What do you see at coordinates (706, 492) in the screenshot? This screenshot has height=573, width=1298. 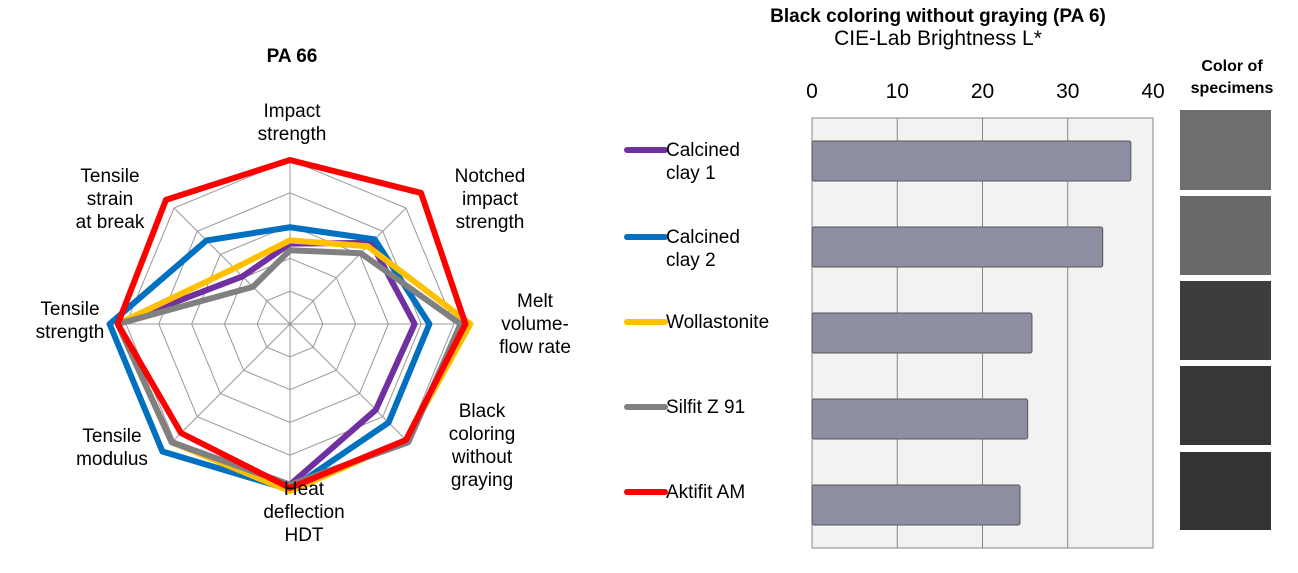 I see `legend-label: Aktifit AM` at bounding box center [706, 492].